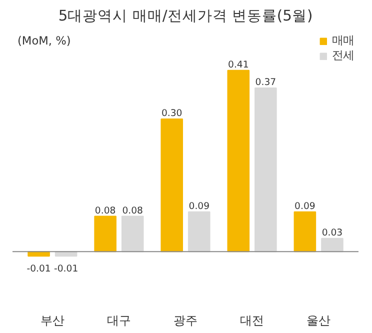 This screenshot has width=372, height=333. What do you see at coordinates (343, 40) in the screenshot?
I see `legend-label: 매매` at bounding box center [343, 40].